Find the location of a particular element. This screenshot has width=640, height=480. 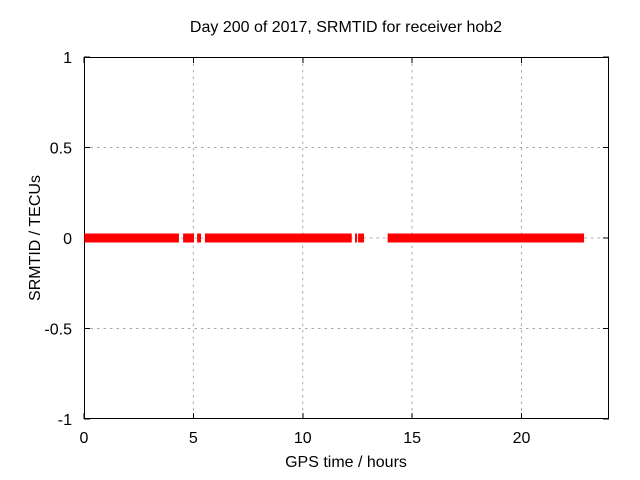

y-tick-label: 0 is located at coordinates (67, 239).